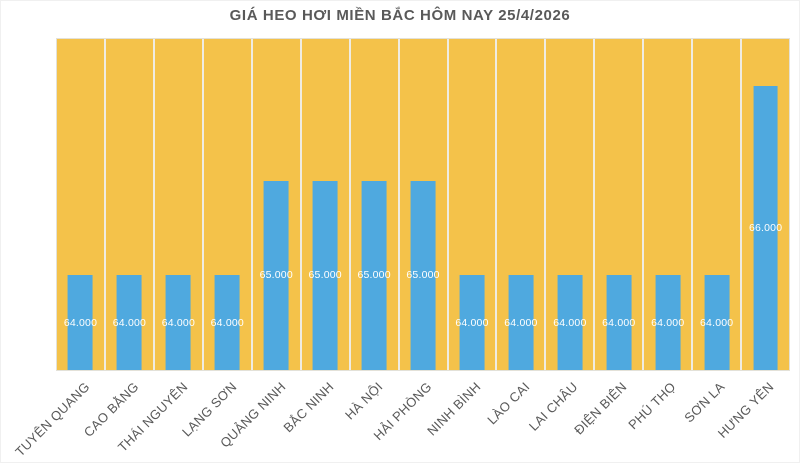 The width and height of the screenshot is (800, 463). I want to click on chart-title: GIÁ HEO HƠI MIỀN BẮC HÔM NAY 25/4/2026, so click(400, 15).